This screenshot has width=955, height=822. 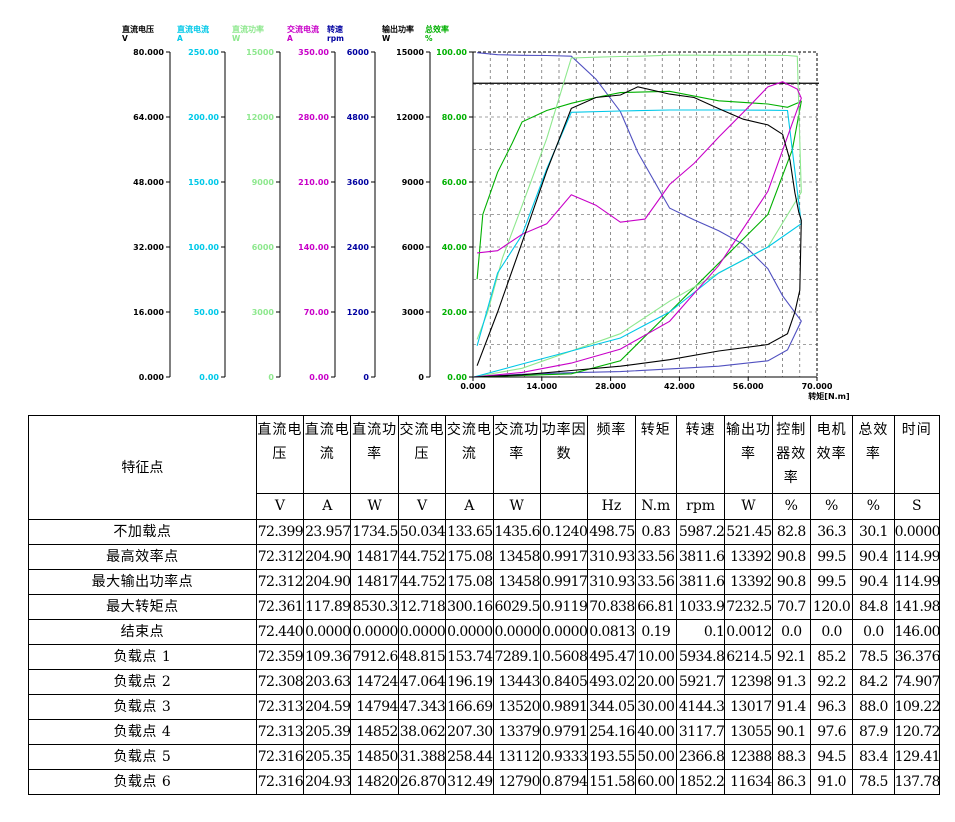 What do you see at coordinates (831, 732) in the screenshot?
I see `table-cell: 97.6` at bounding box center [831, 732].